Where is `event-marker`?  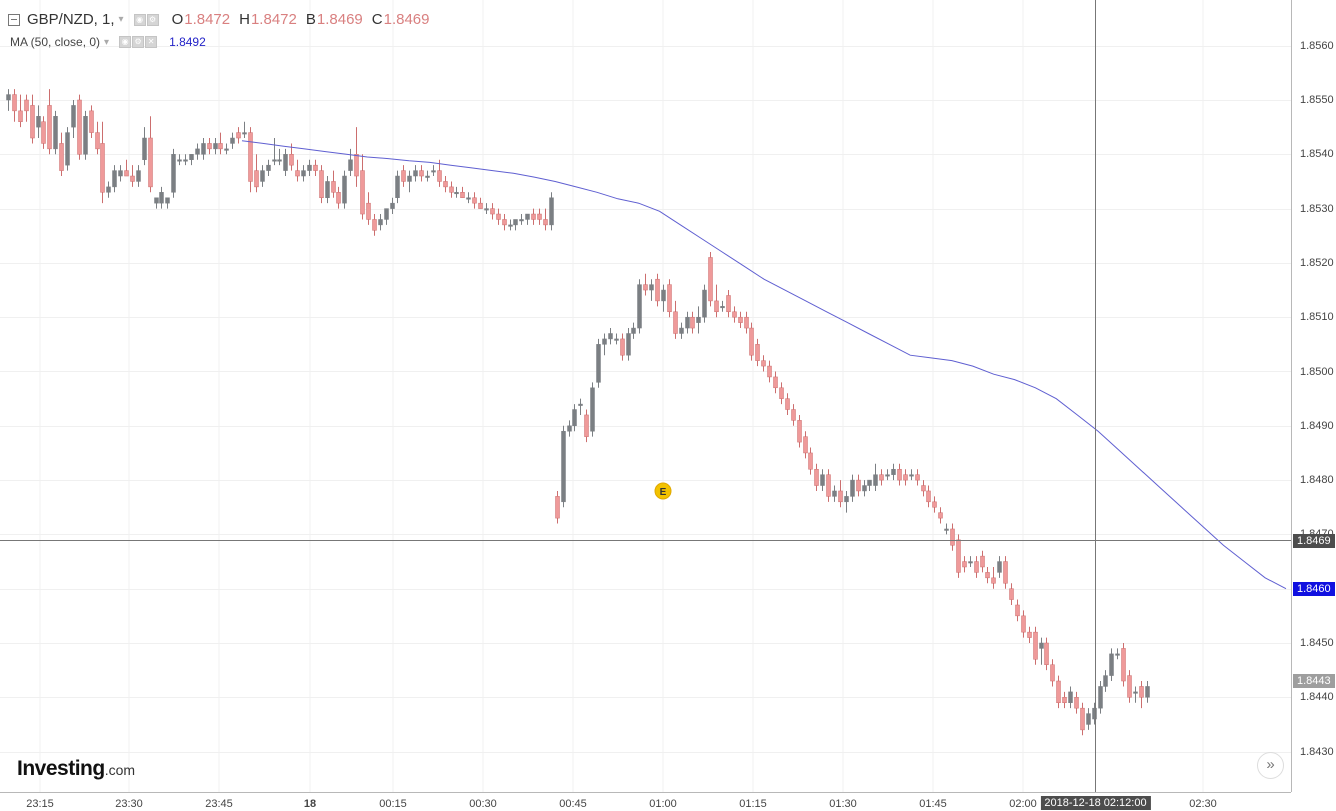 event-marker is located at coordinates (663, 491).